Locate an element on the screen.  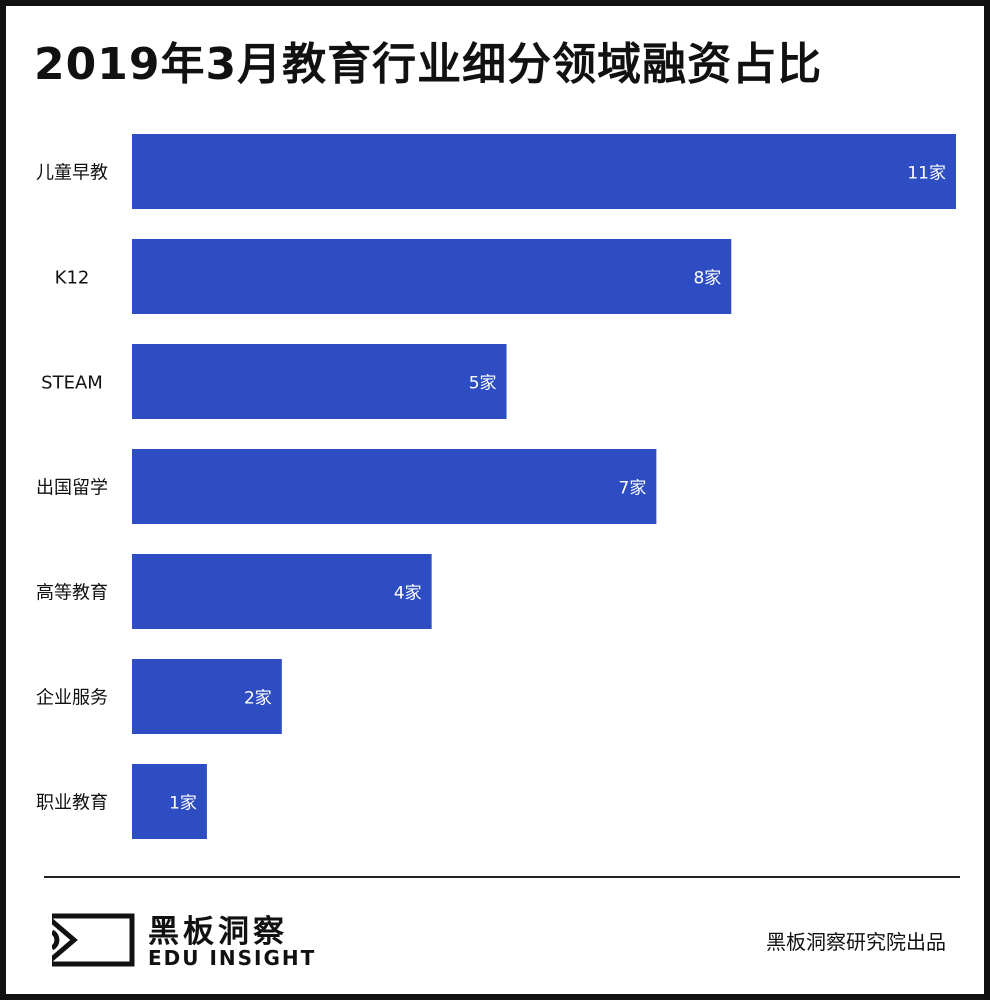
chart-title: 2019年3月教育行业细分领域融资占比 is located at coordinates (428, 64).